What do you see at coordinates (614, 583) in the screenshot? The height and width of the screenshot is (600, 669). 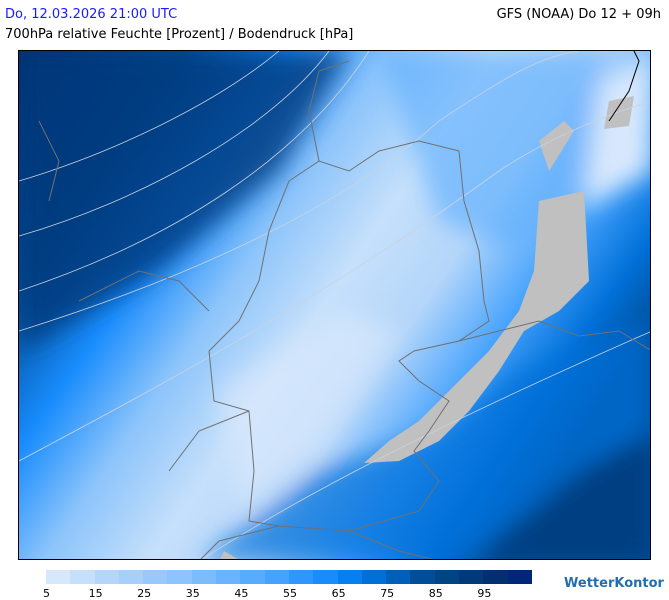 I see `wetterkontor-logo: WetterKontor` at bounding box center [614, 583].